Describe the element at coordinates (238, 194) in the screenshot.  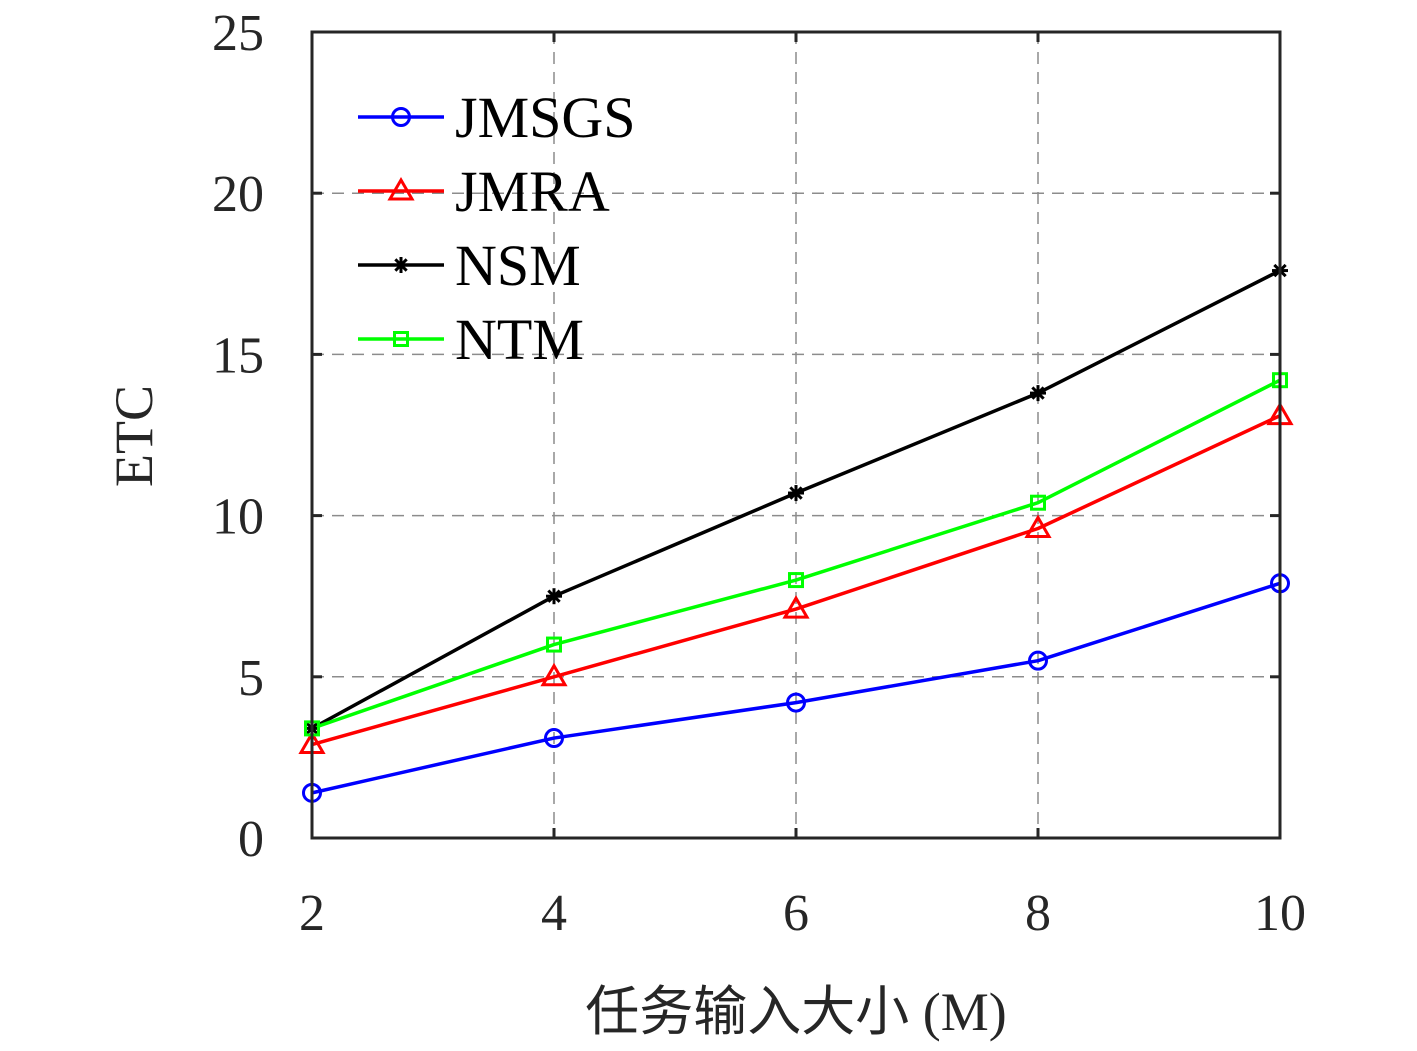
I see `y-tick-label: 20` at that location.